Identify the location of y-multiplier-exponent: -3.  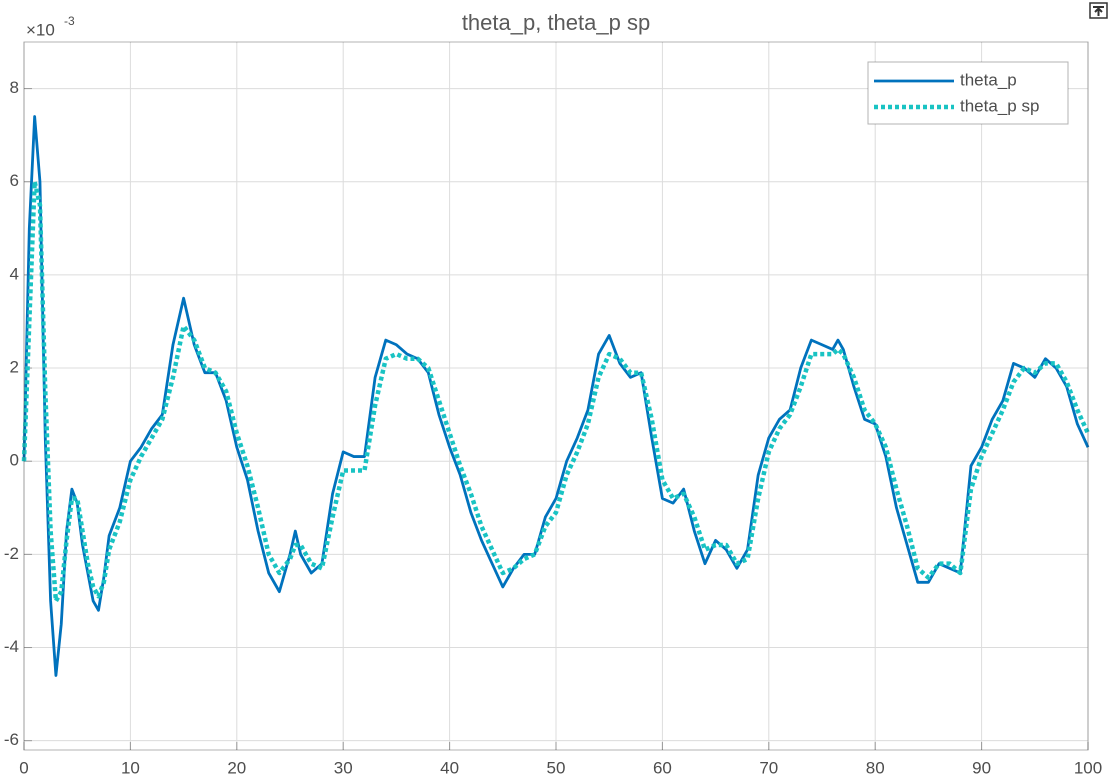
(69, 21).